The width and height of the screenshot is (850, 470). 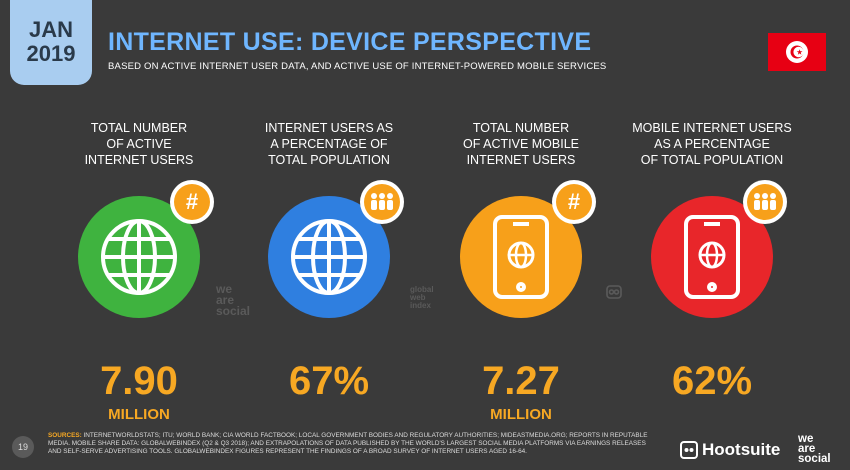 I want to click on globalwebindex-watermark: global web index, so click(x=422, y=297).